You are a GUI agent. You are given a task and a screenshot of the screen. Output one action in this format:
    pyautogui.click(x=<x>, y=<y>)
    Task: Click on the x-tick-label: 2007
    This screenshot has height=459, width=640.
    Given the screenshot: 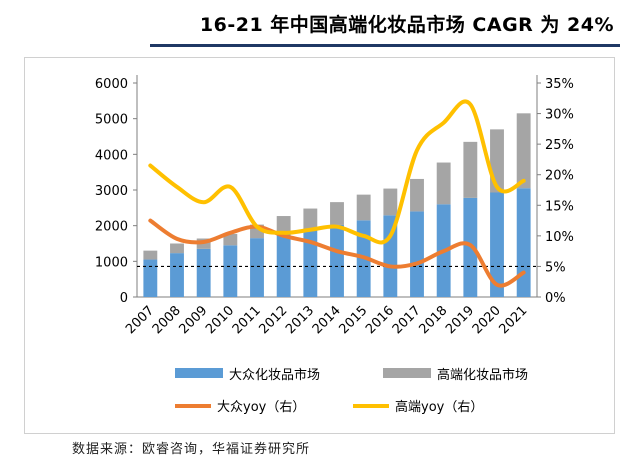 What is the action you would take?
    pyautogui.click(x=140, y=320)
    